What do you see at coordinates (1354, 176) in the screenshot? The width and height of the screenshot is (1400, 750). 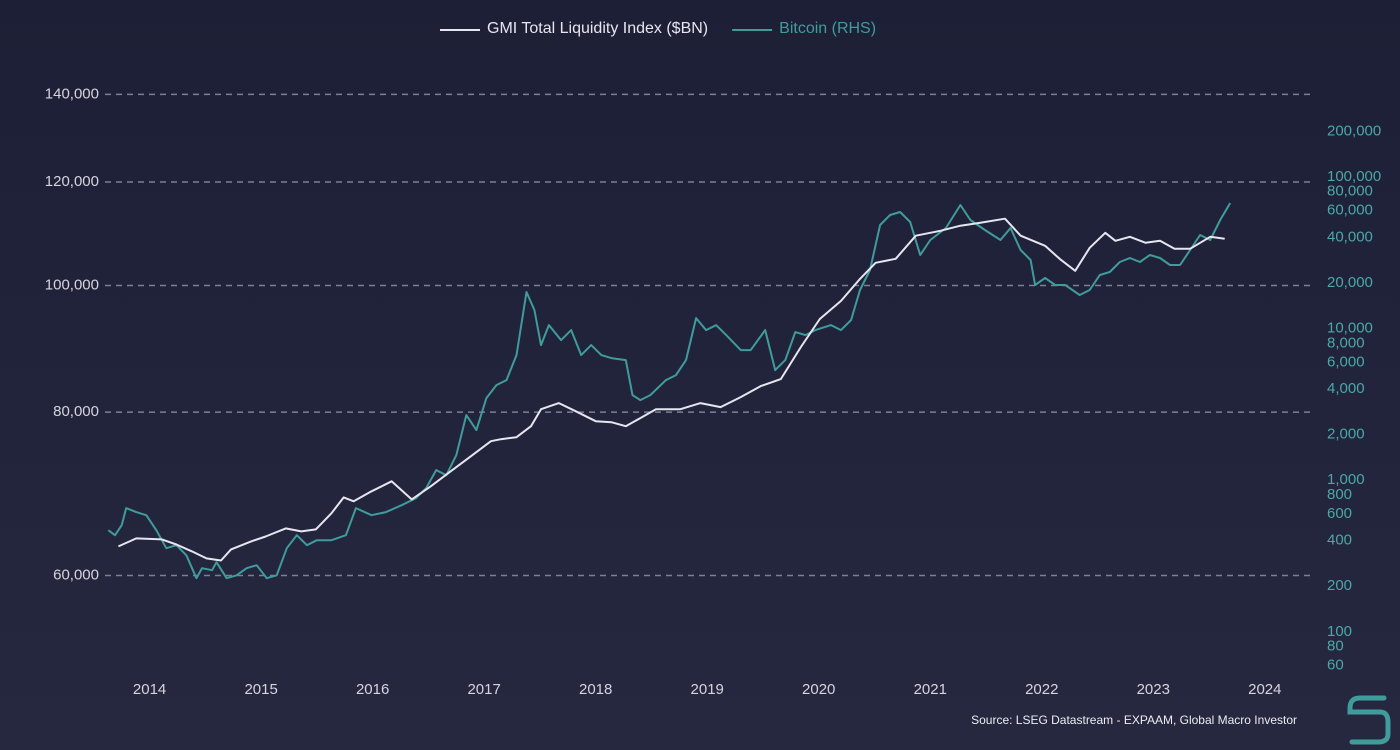 I see `y2-tick-label: 100,000` at bounding box center [1354, 176].